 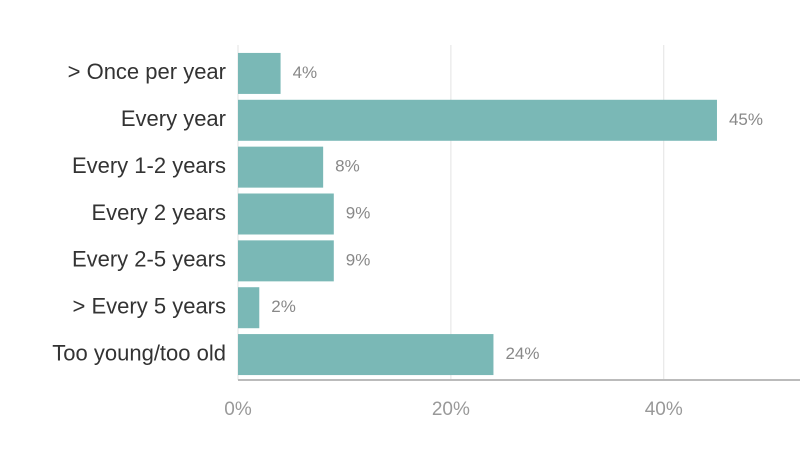 What do you see at coordinates (149, 306) in the screenshot?
I see `category-label: > Every 5 years` at bounding box center [149, 306].